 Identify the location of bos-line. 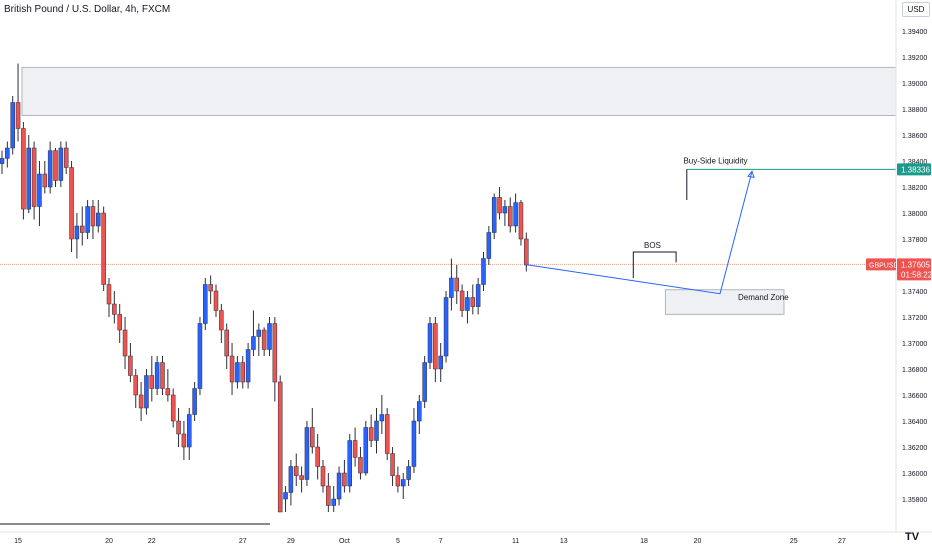
(654, 264).